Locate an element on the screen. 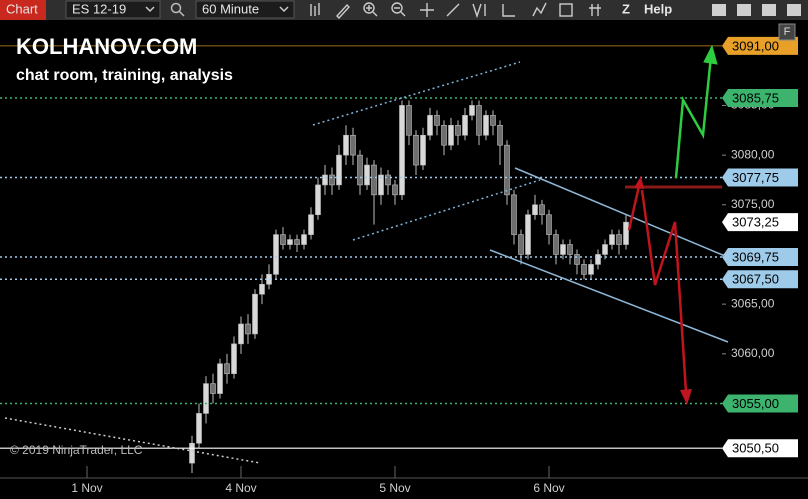  x-tick-label: 5 Nov is located at coordinates (394, 488).